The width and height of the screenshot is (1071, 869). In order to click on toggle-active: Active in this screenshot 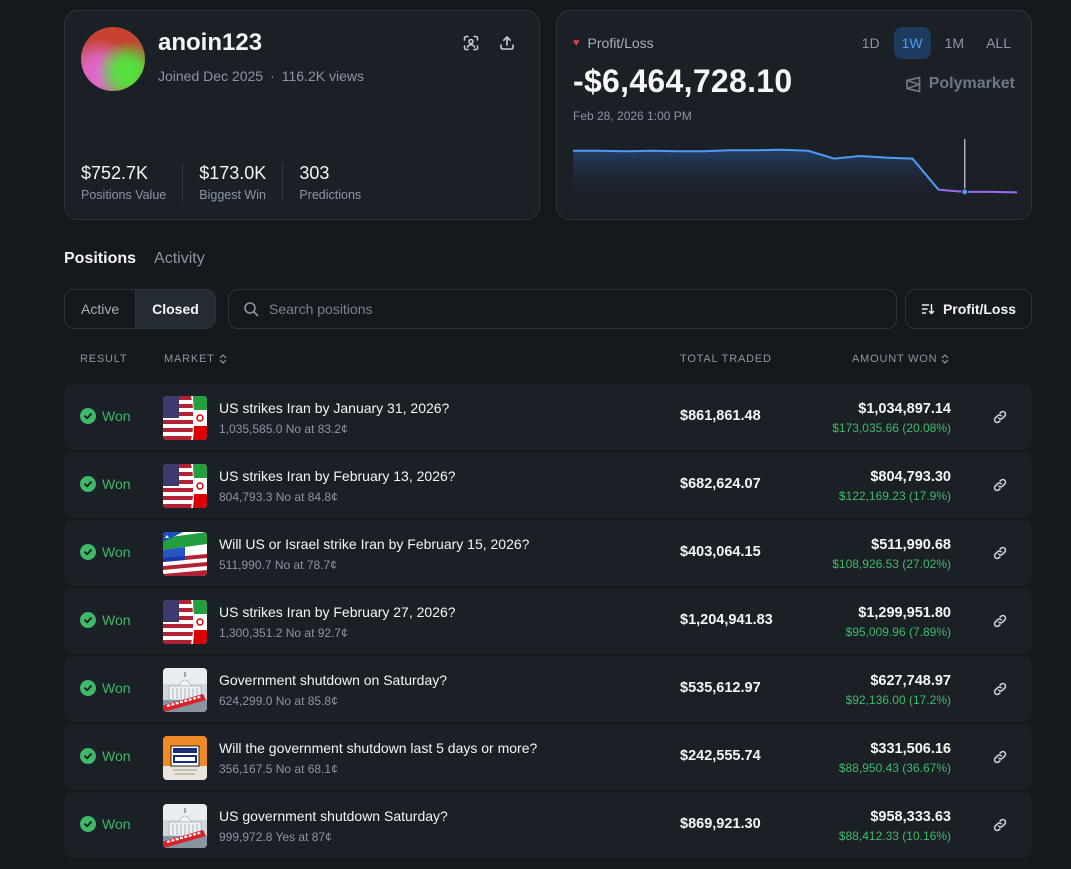, I will do `click(100, 309)`.